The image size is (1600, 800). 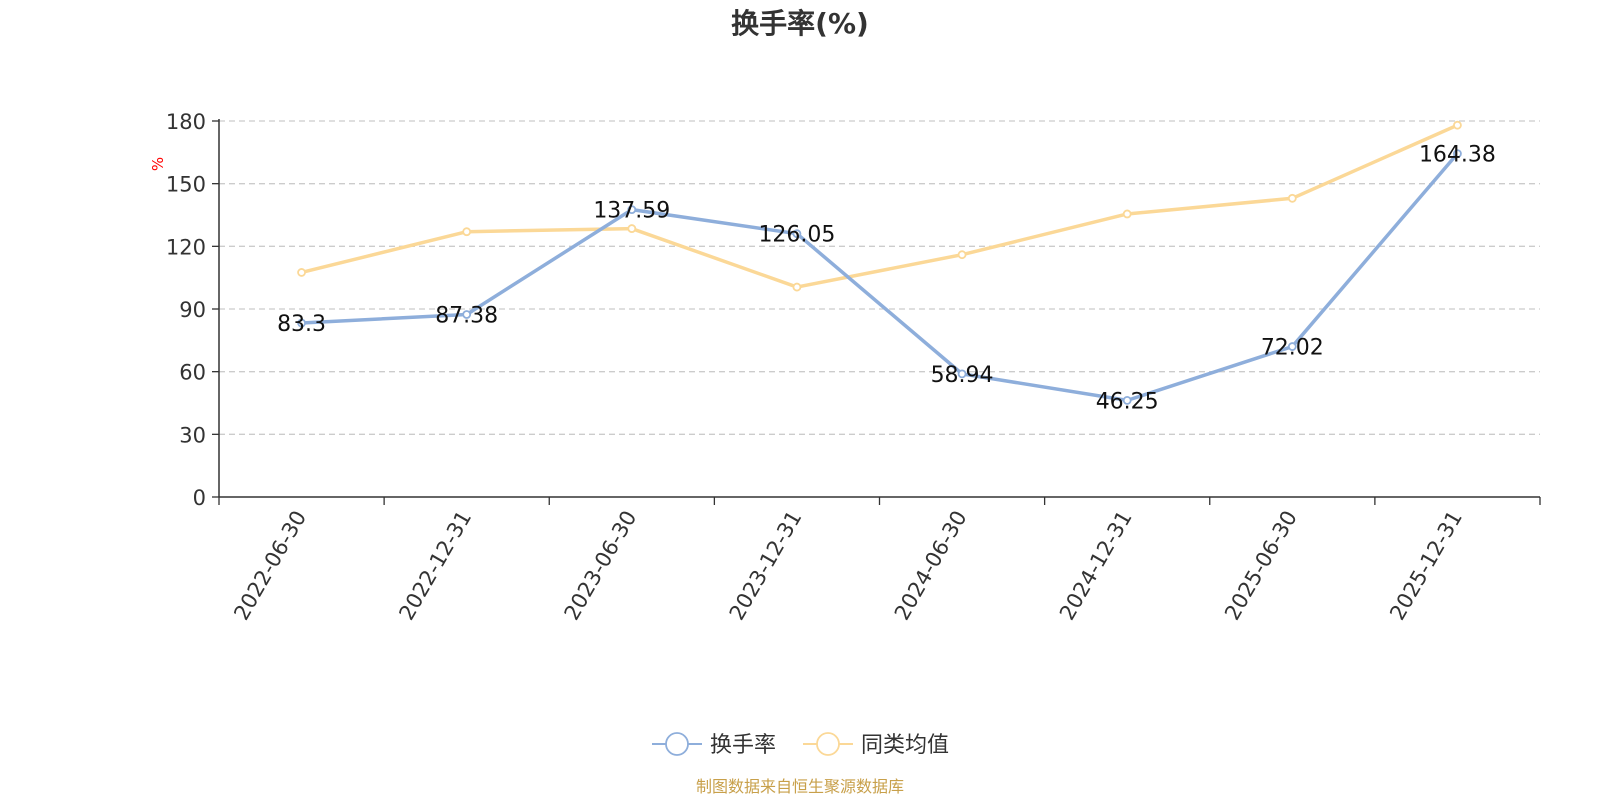 What do you see at coordinates (186, 122) in the screenshot?
I see `y-tick-label: 180` at bounding box center [186, 122].